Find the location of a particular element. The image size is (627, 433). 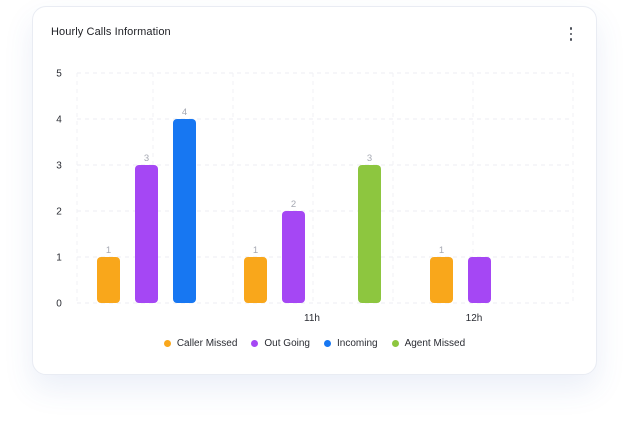

legend-item: Out Going is located at coordinates (280, 343).